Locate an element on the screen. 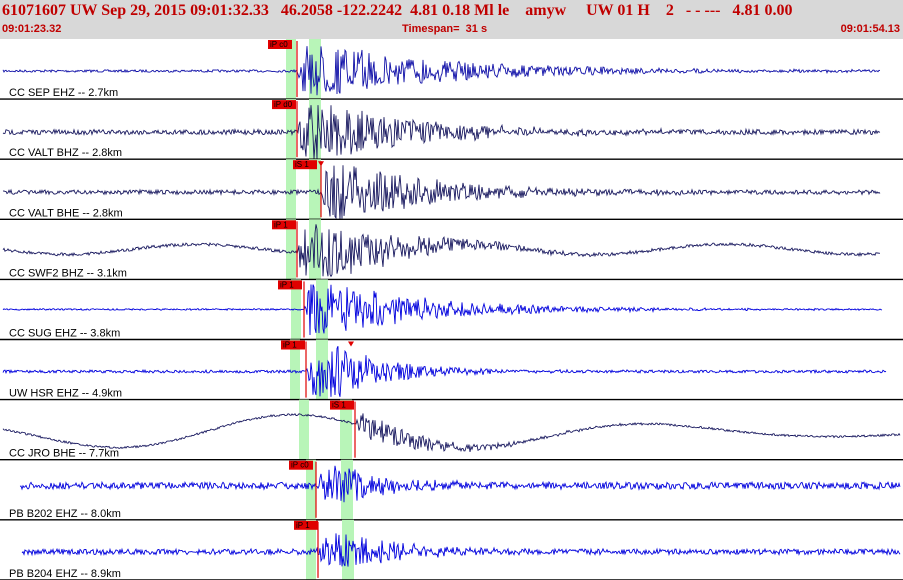 Image resolution: width=903 pixels, height=580 pixels. station-label: CC VALT BHZ -- 2.8km is located at coordinates (65, 153).